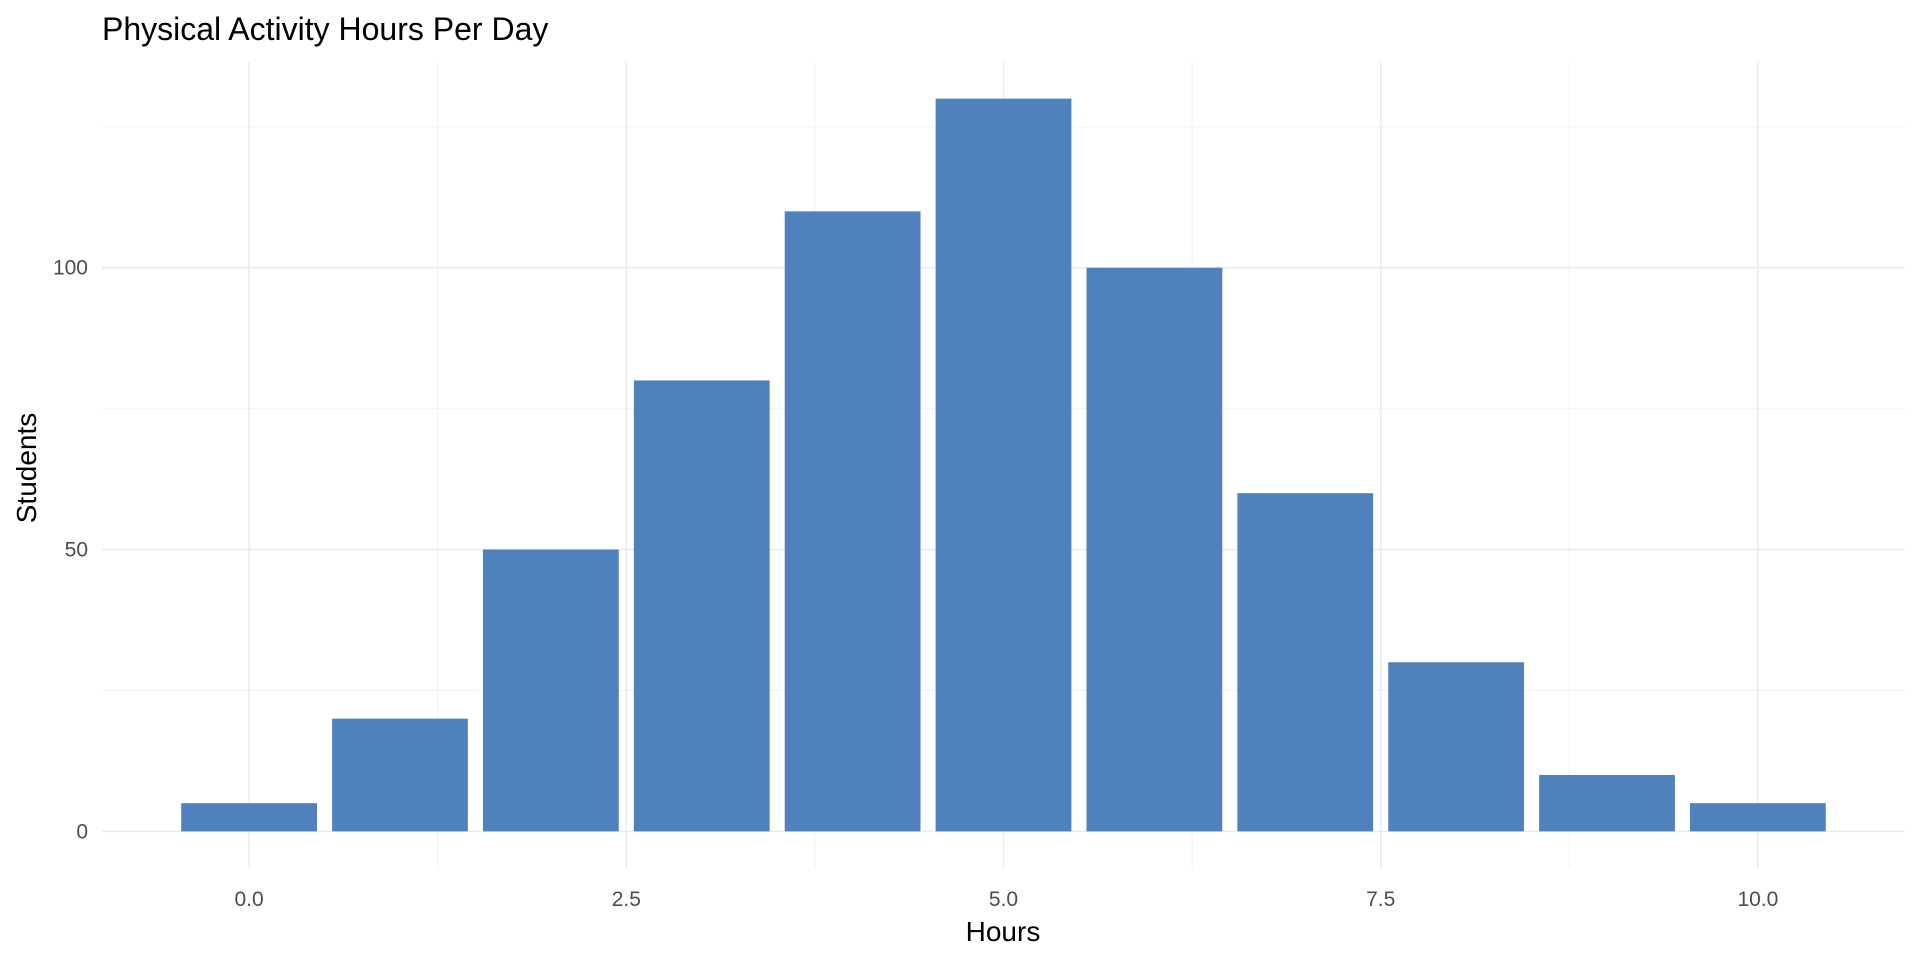  What do you see at coordinates (325, 29) in the screenshot?
I see `chart-title: Physical Activity Hours Per Day` at bounding box center [325, 29].